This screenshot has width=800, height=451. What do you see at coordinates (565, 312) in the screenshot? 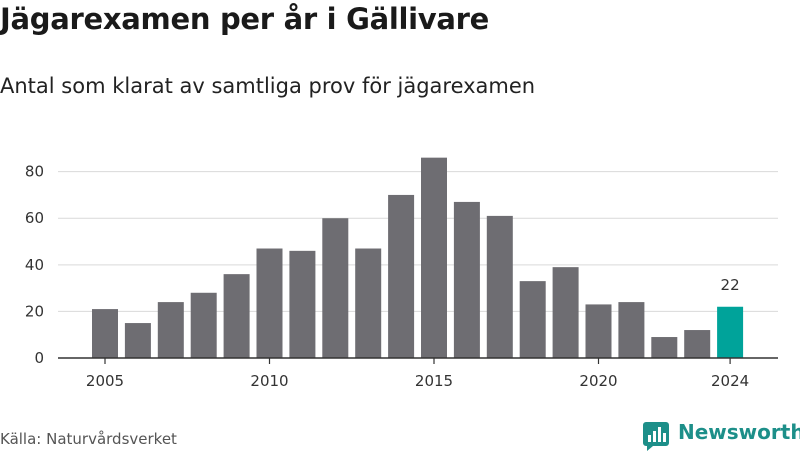
I see `bar-2019` at bounding box center [565, 312].